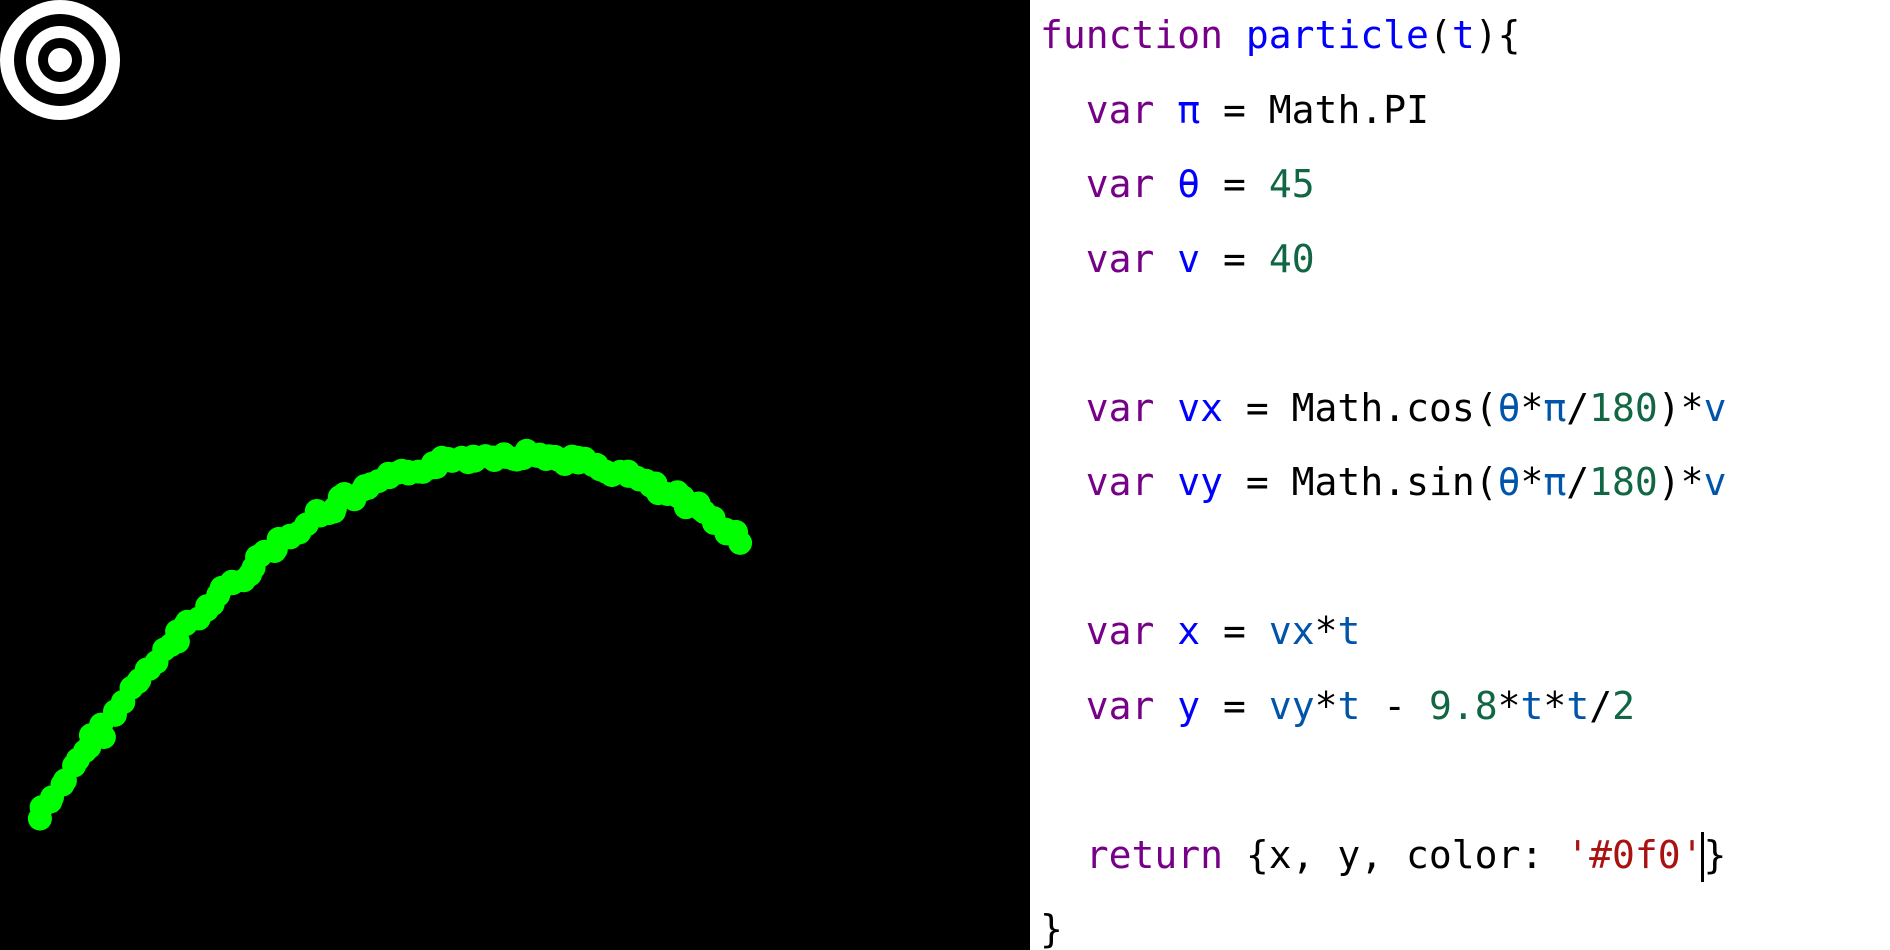  Describe the element at coordinates (740, 542) in the screenshot. I see `particle-dot` at that location.